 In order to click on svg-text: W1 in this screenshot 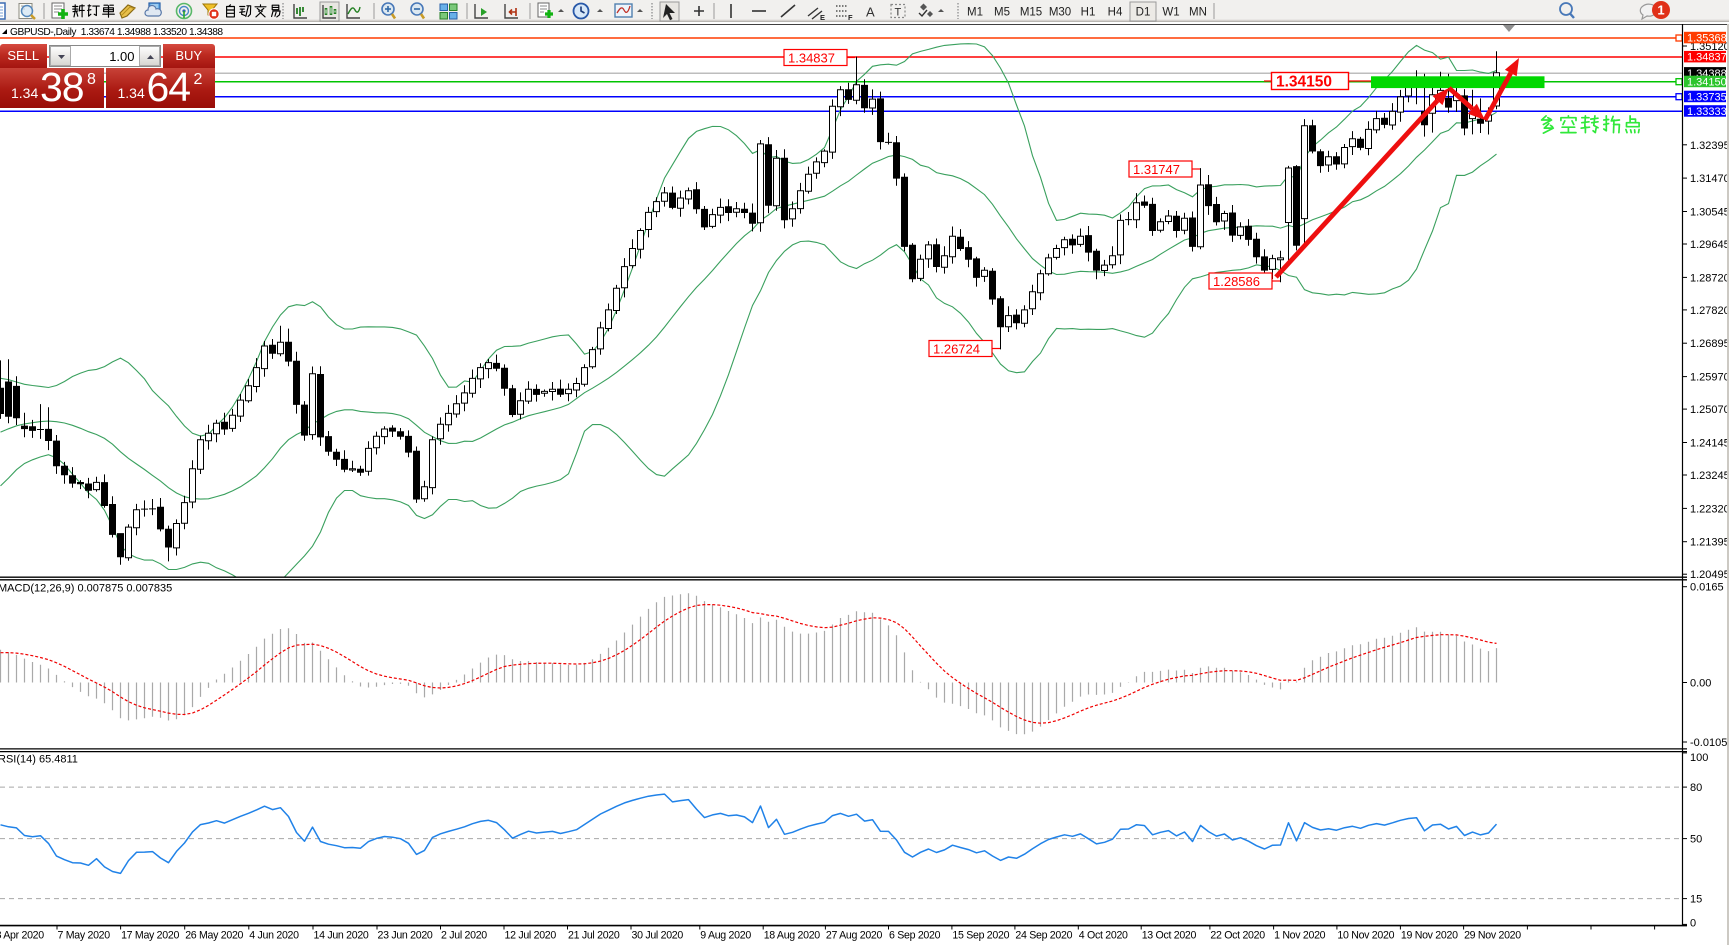, I will do `click(1170, 13)`.